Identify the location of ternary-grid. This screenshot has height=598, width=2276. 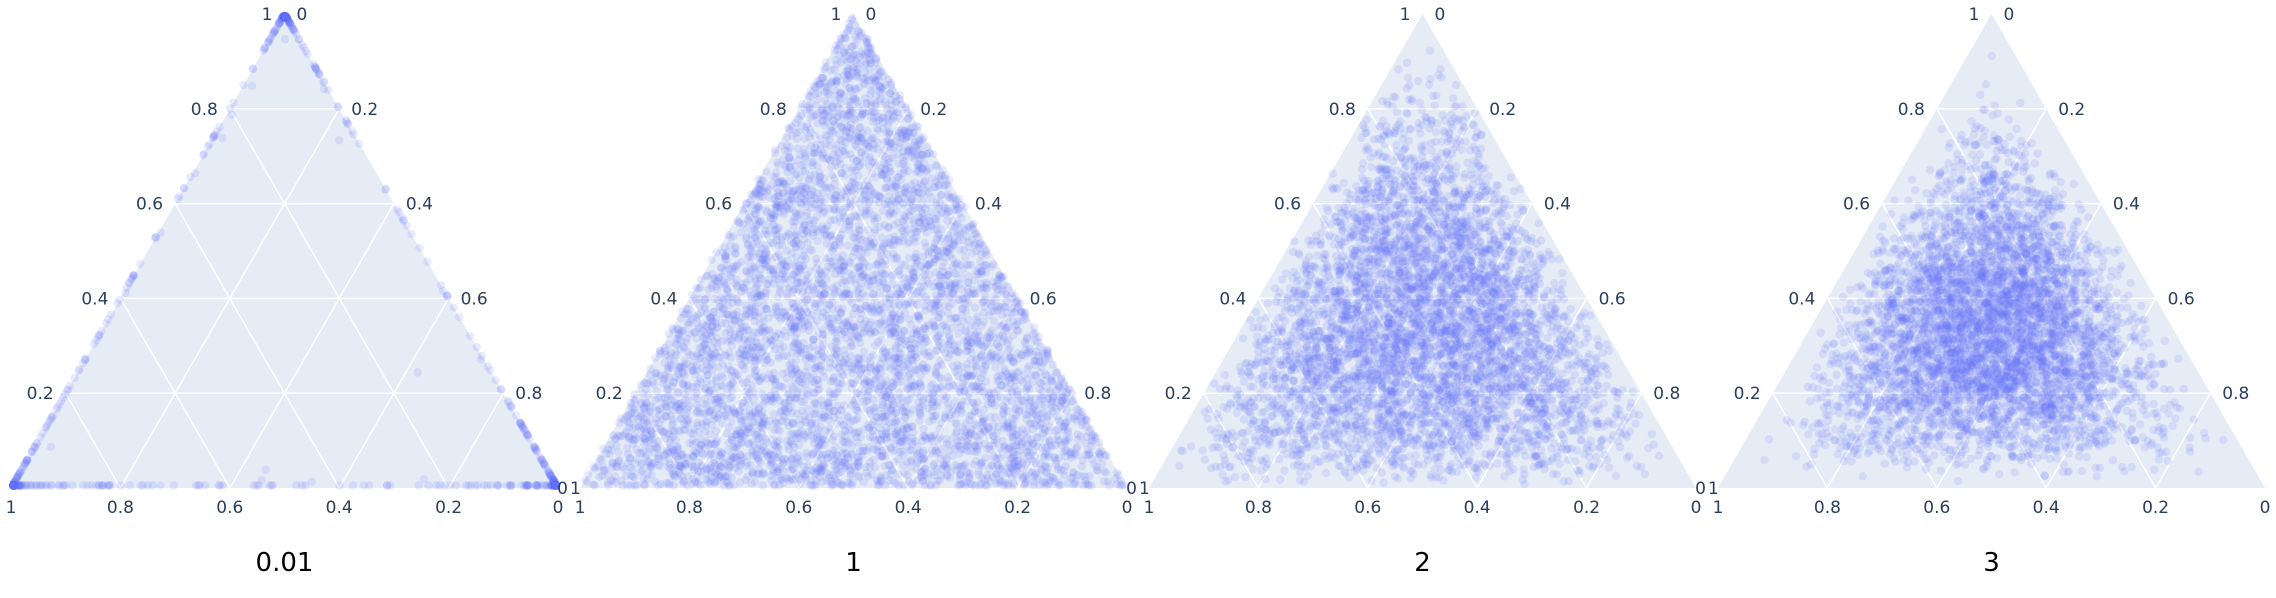
(284, 298).